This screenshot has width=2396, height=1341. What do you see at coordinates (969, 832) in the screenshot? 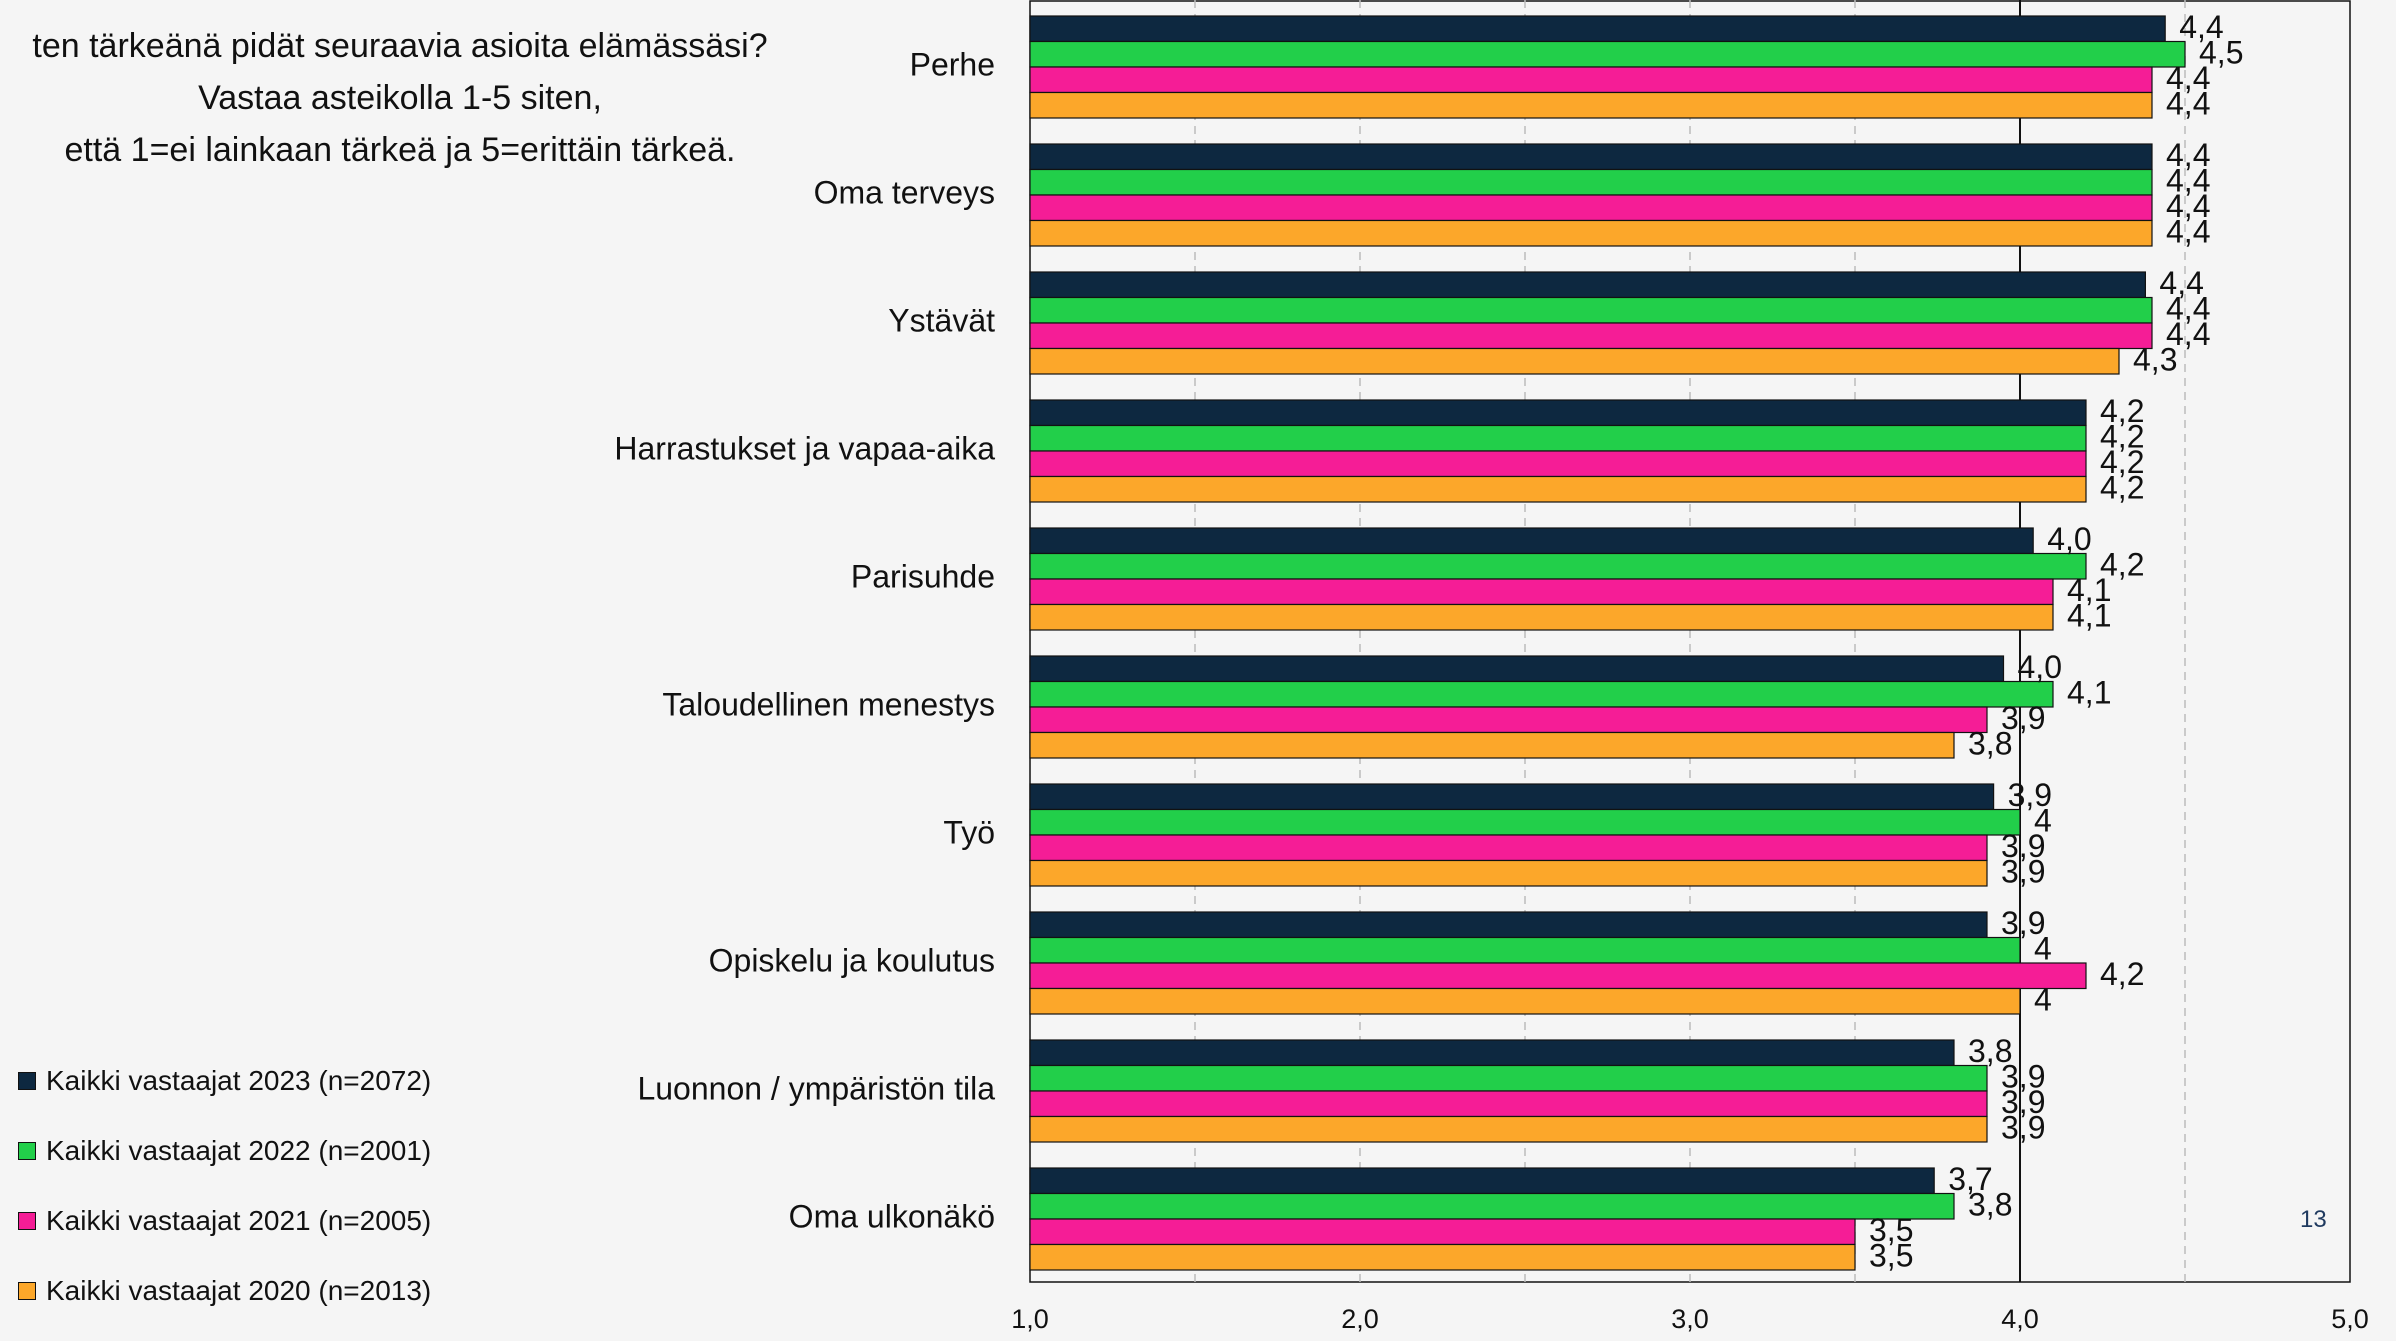
I see `category-label: Työ` at bounding box center [969, 832].